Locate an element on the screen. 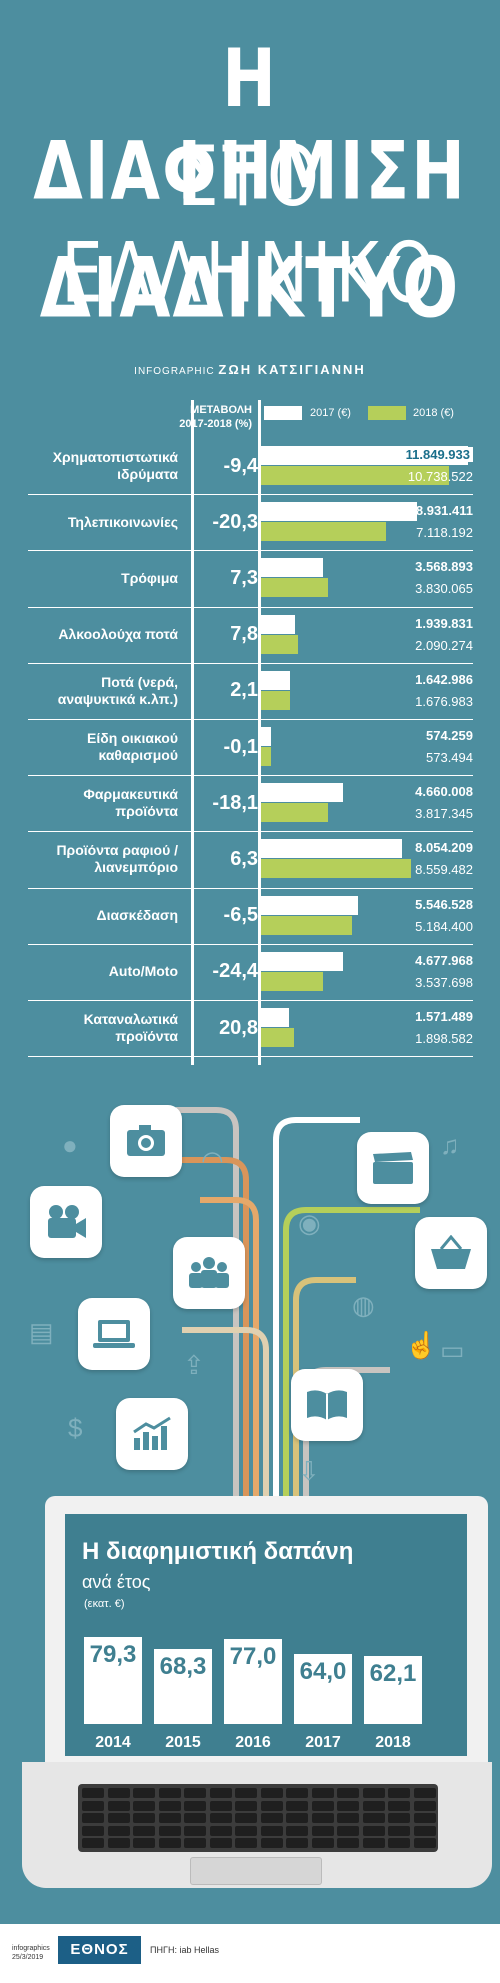 This screenshot has height=1983, width=500. trackpad is located at coordinates (256, 1871).